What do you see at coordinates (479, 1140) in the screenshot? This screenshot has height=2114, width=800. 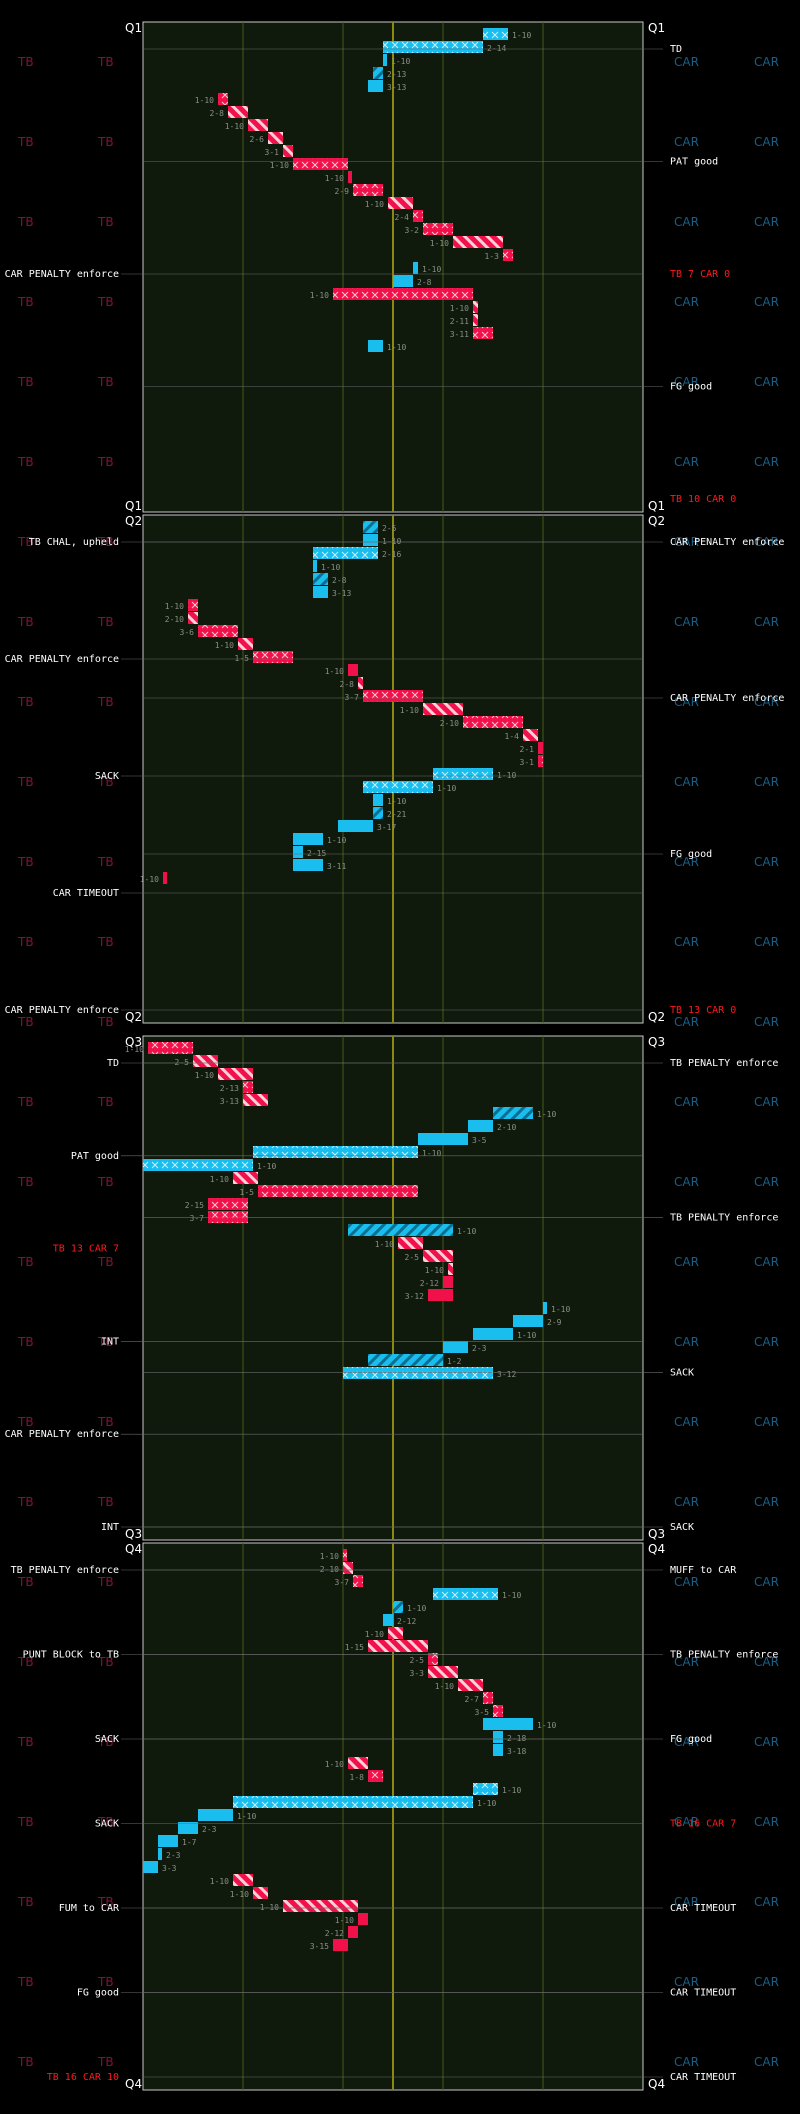 I see `down-distance-label: 3-5` at bounding box center [479, 1140].